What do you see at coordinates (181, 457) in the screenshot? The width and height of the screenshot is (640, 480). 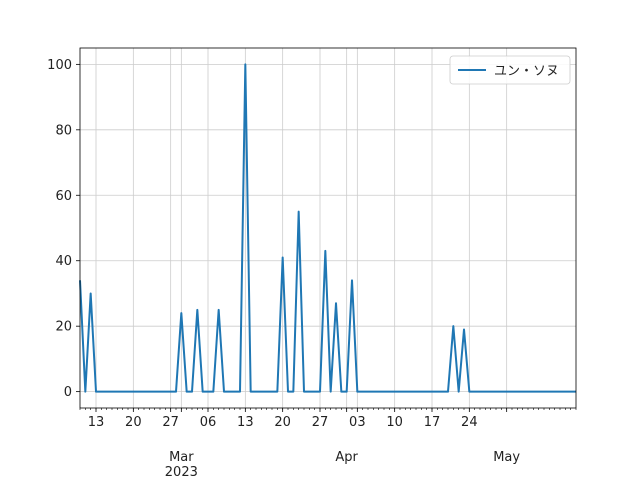 I see `x-month-label: Mar` at bounding box center [181, 457].